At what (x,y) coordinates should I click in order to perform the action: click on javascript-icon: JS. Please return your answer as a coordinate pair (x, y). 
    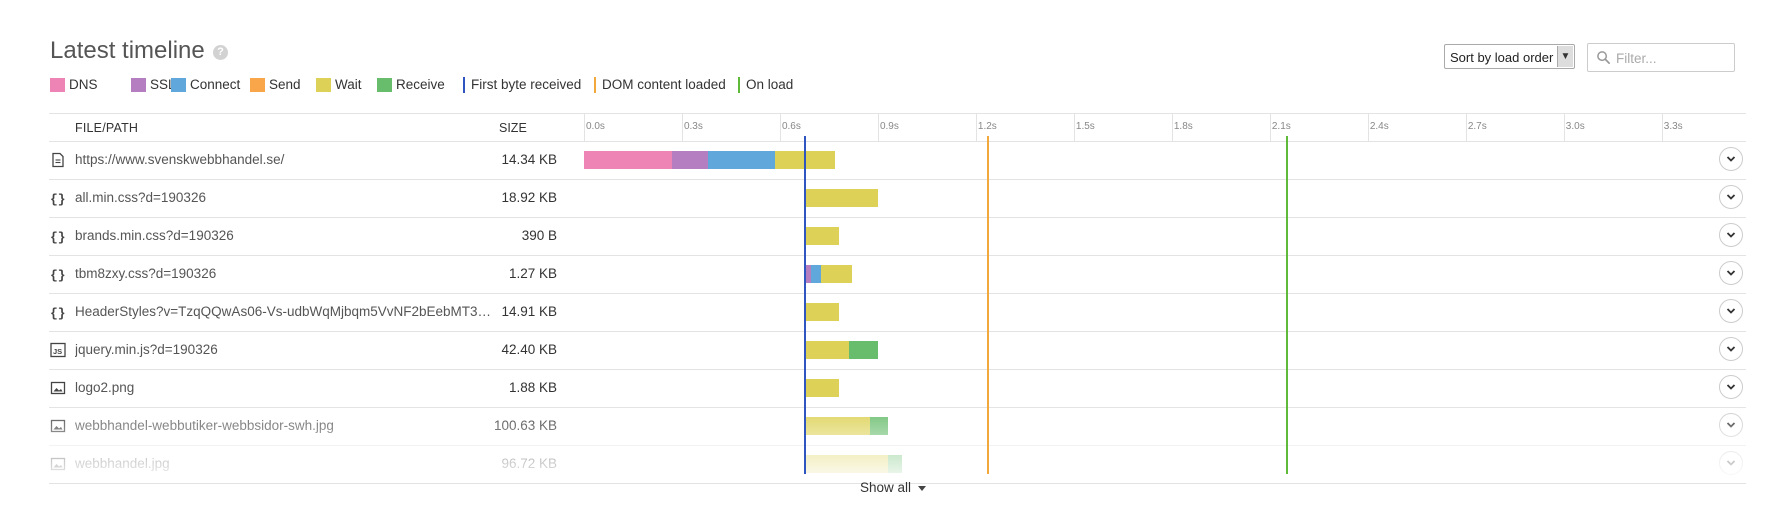
    Looking at the image, I should click on (58, 350).